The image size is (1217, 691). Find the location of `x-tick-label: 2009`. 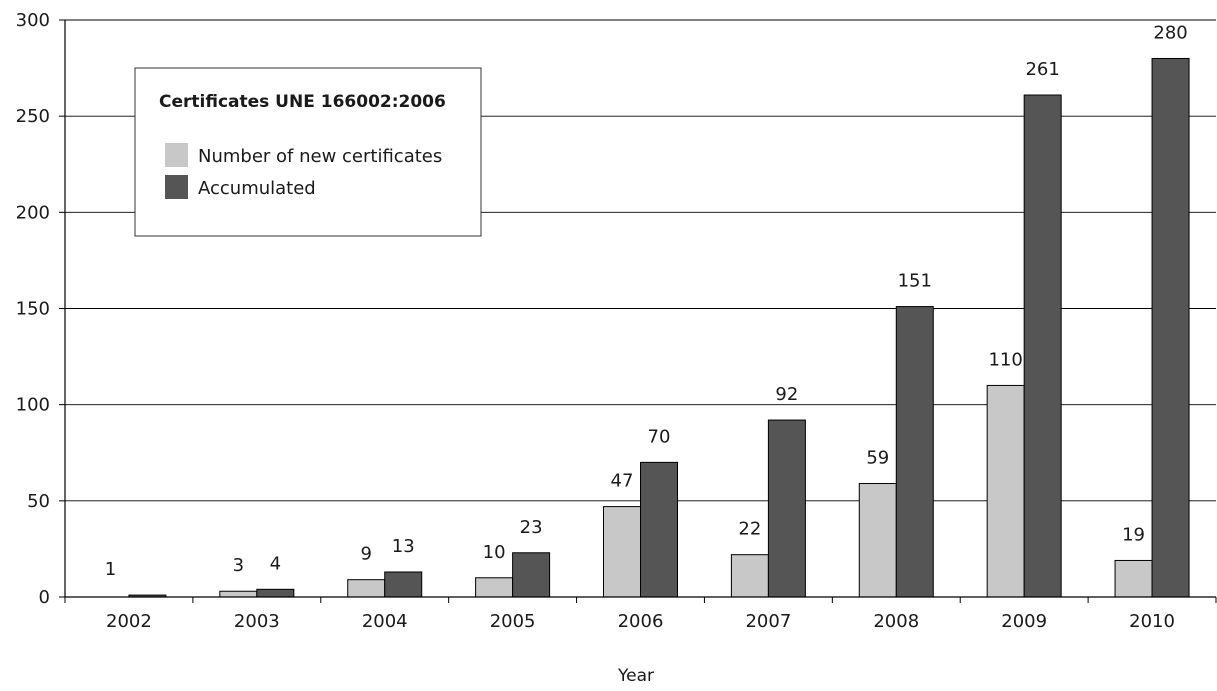

x-tick-label: 2009 is located at coordinates (1024, 621).